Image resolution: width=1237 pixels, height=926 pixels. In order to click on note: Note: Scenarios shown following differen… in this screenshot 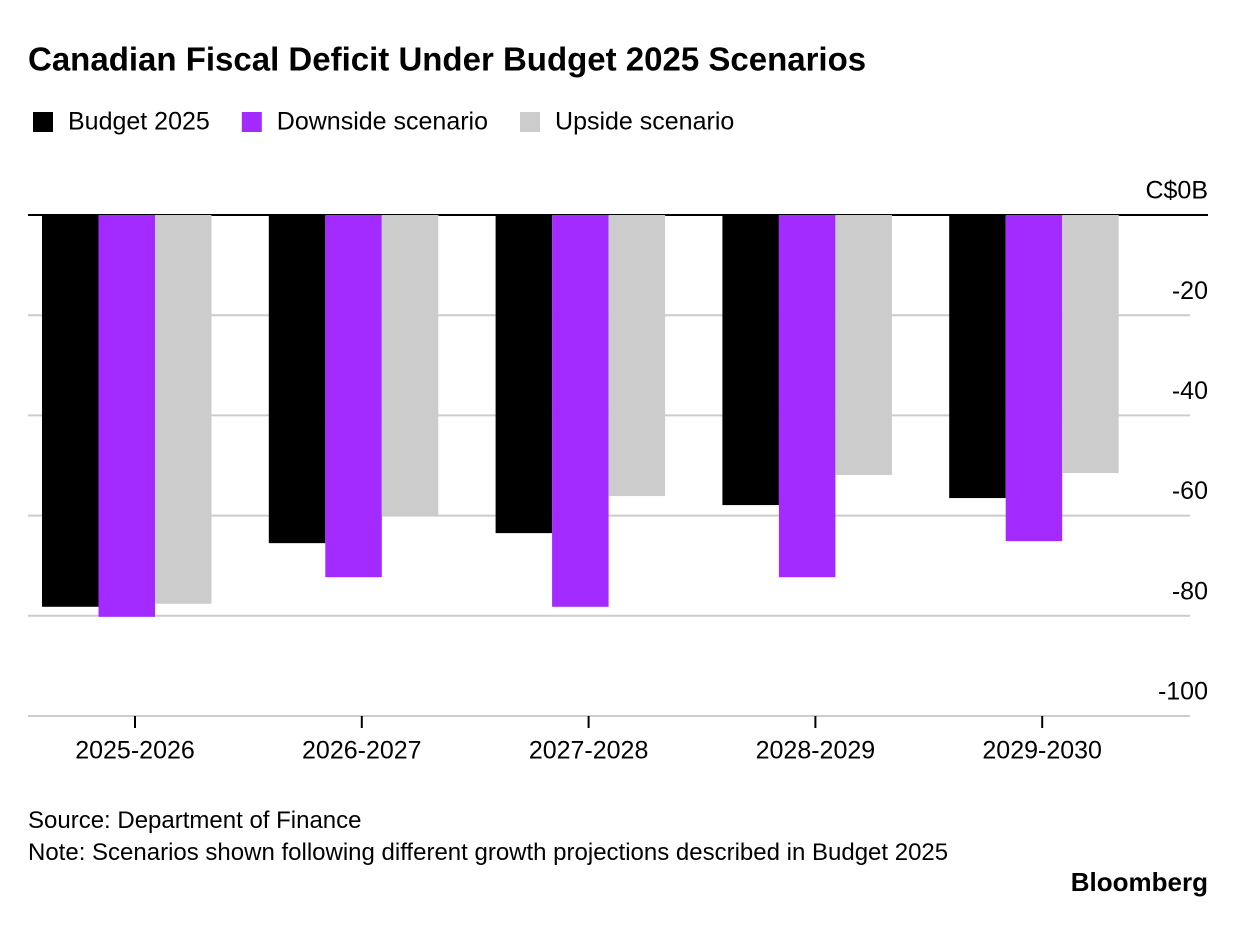, I will do `click(488, 852)`.